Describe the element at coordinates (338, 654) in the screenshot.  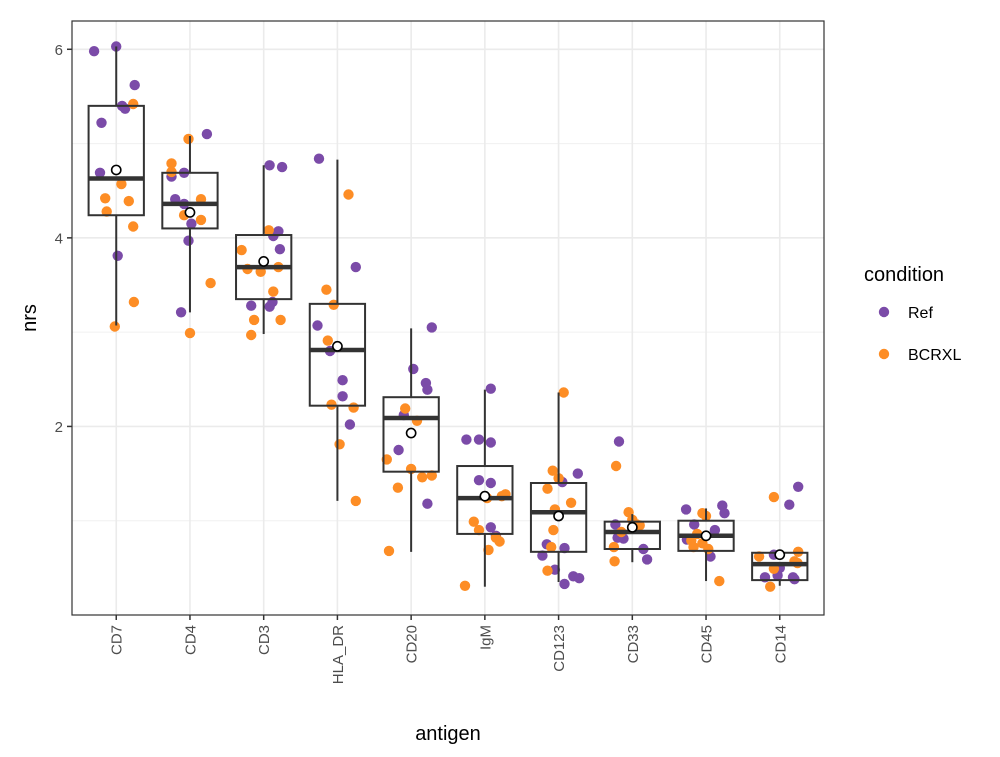
I see `x-tick-label: HLA_DR` at that location.